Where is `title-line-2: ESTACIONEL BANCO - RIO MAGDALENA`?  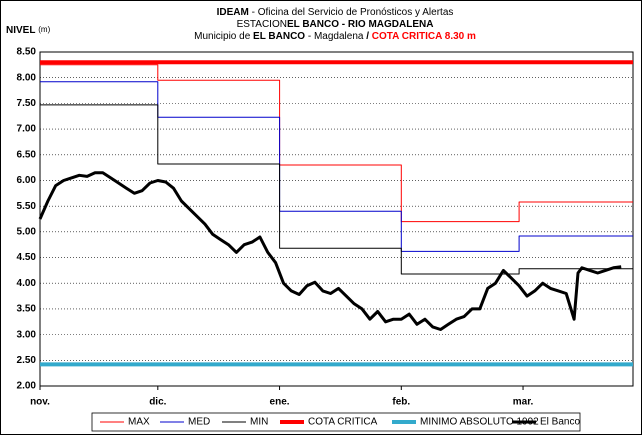
title-line-2: ESTACIONEL BANCO - RIO MAGDALENA is located at coordinates (335, 24).